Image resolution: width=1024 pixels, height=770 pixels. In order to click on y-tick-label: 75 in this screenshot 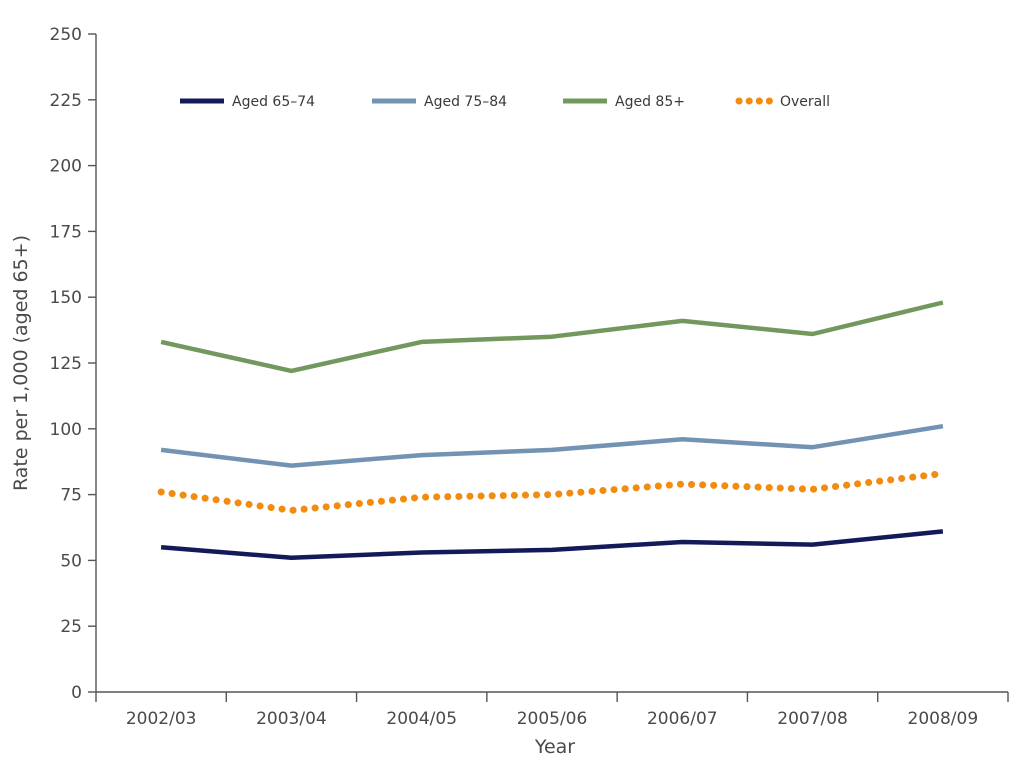, I will do `click(71, 496)`.